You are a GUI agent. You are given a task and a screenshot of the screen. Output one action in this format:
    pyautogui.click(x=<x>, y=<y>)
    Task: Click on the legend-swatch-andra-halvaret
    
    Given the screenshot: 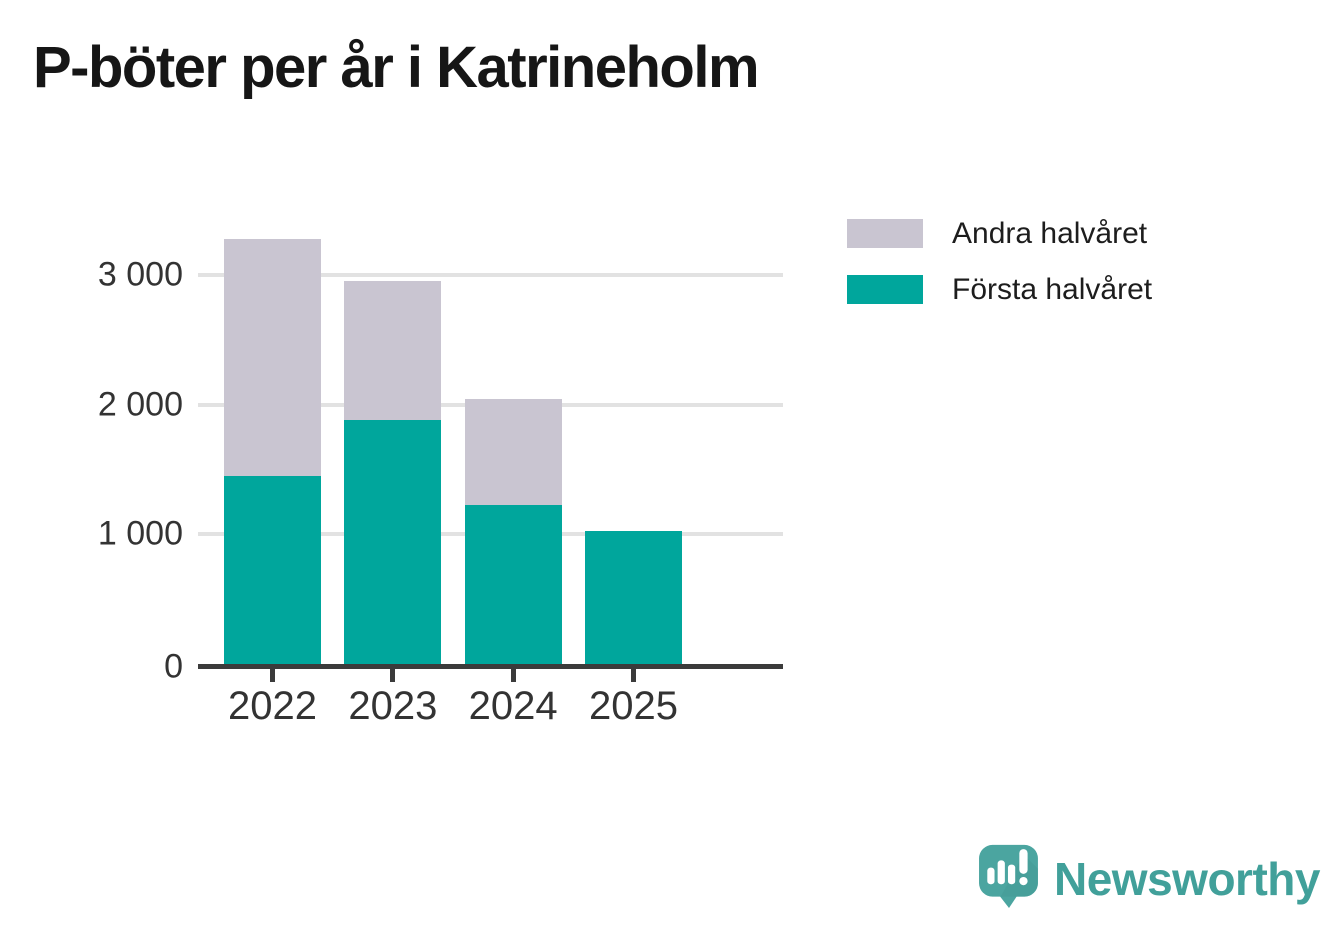 What is the action you would take?
    pyautogui.click(x=885, y=233)
    